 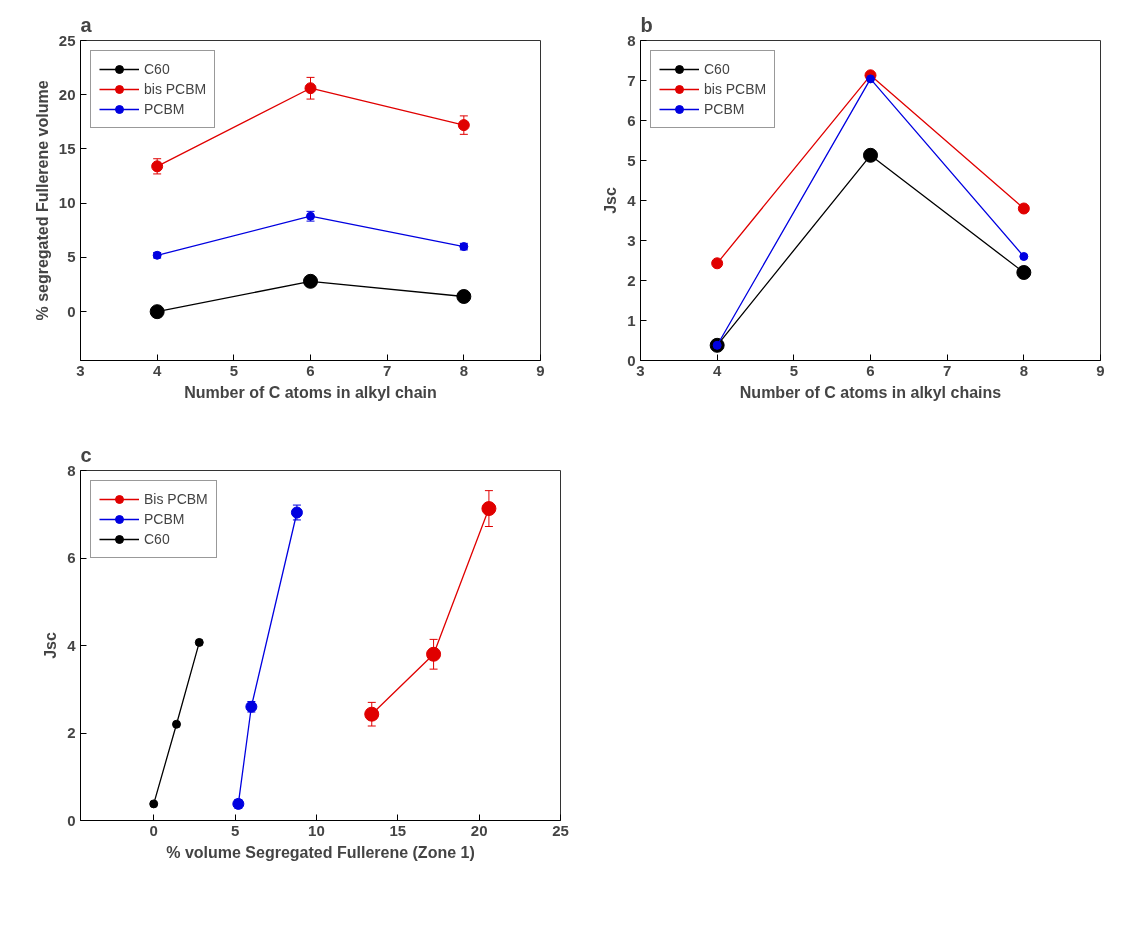 What do you see at coordinates (86, 24) in the screenshot?
I see `chart-title: a` at bounding box center [86, 24].